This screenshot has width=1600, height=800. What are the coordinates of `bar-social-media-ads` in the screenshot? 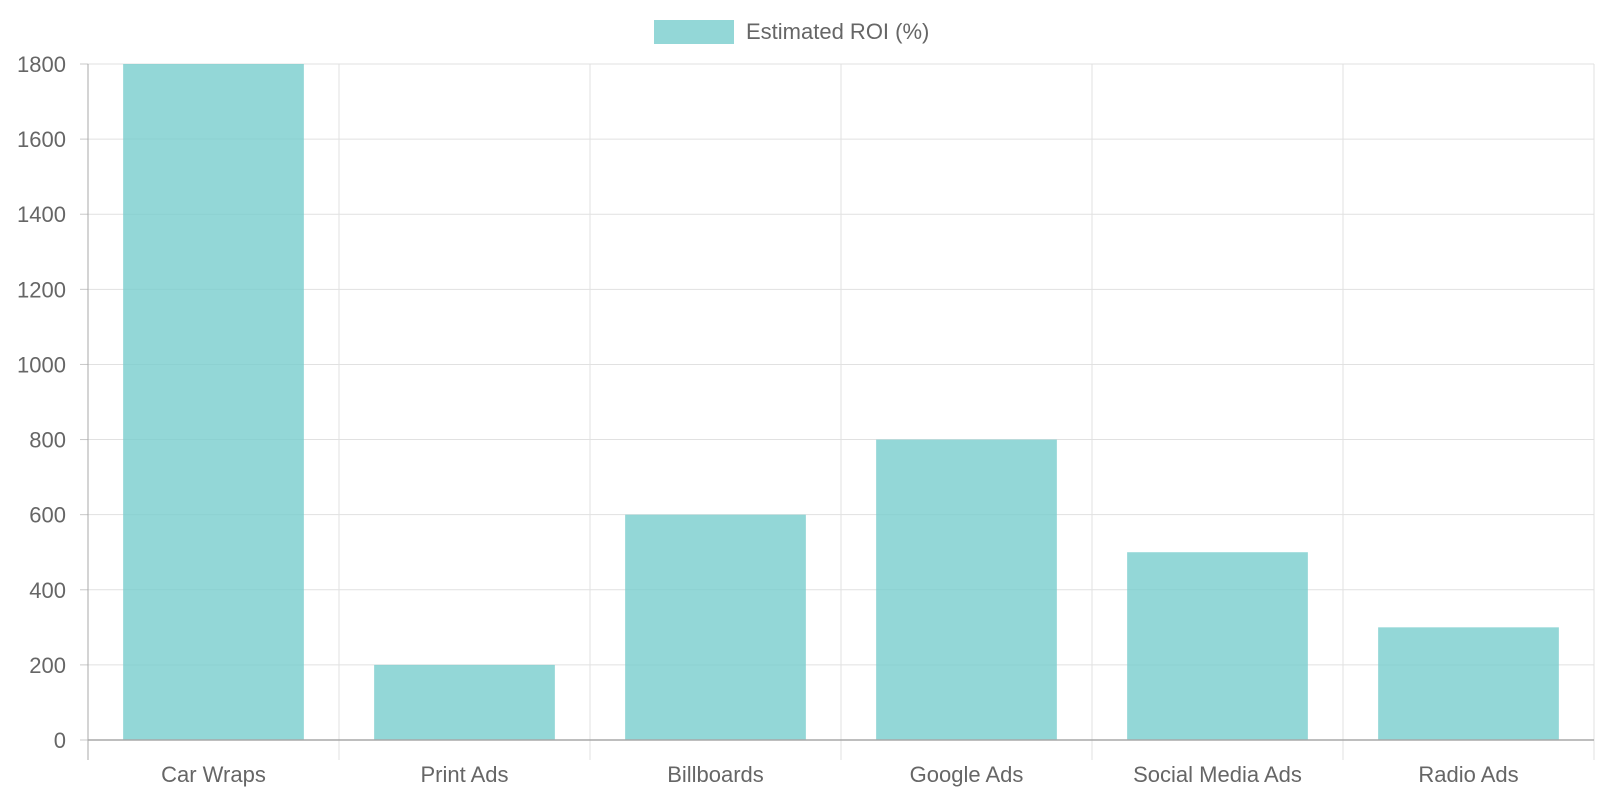 It's located at (1217, 646).